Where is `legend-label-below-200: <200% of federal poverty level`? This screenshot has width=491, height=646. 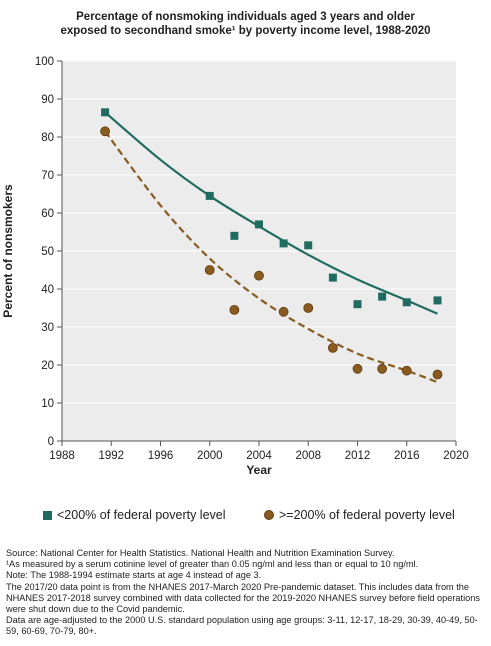 legend-label-below-200: <200% of federal poverty level is located at coordinates (141, 515).